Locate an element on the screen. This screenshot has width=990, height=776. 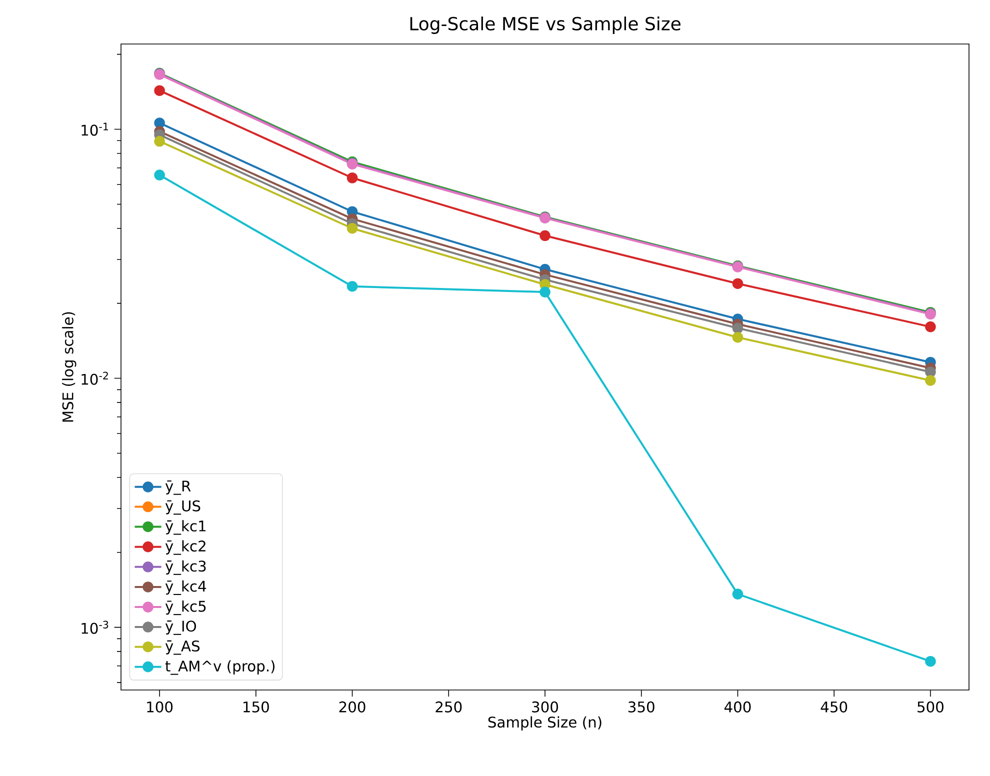
chart-title: Log-Scale MSE vs Sample Size is located at coordinates (545, 25).